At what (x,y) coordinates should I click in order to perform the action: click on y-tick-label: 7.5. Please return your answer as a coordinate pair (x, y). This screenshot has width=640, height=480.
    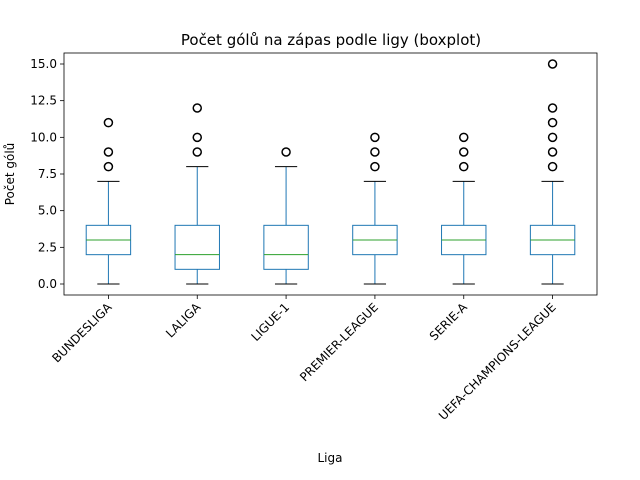
    Looking at the image, I should click on (47, 174).